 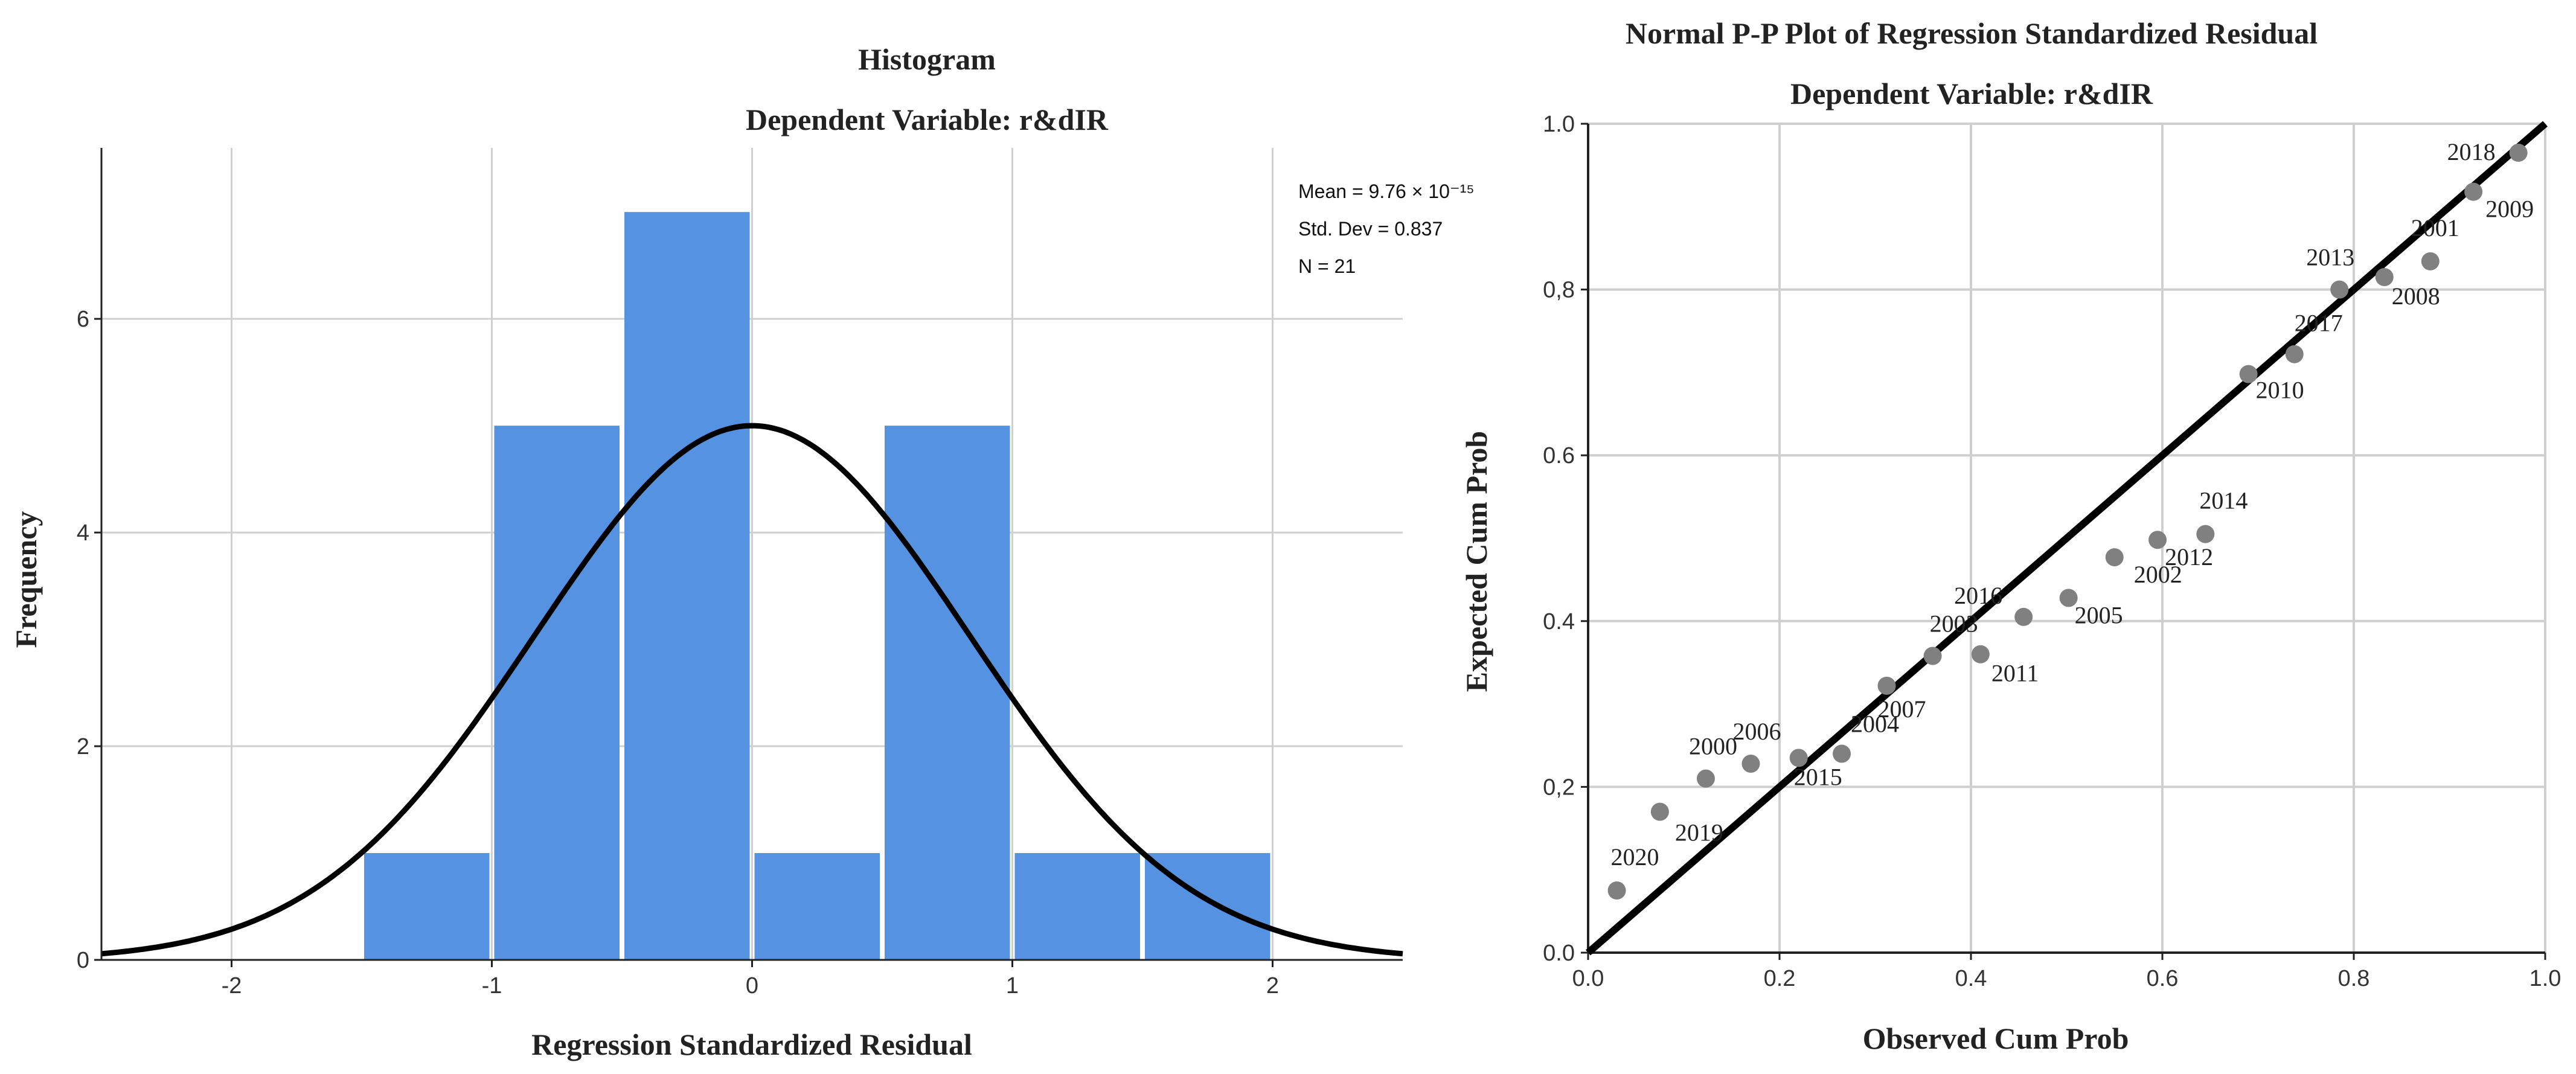 What do you see at coordinates (492, 986) in the screenshot?
I see `histogram-x-tick-label: -1` at bounding box center [492, 986].